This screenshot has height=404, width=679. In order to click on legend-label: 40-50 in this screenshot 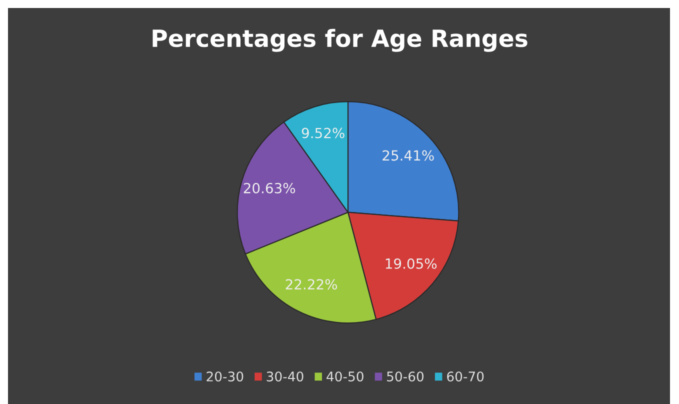, I will do `click(345, 377)`.